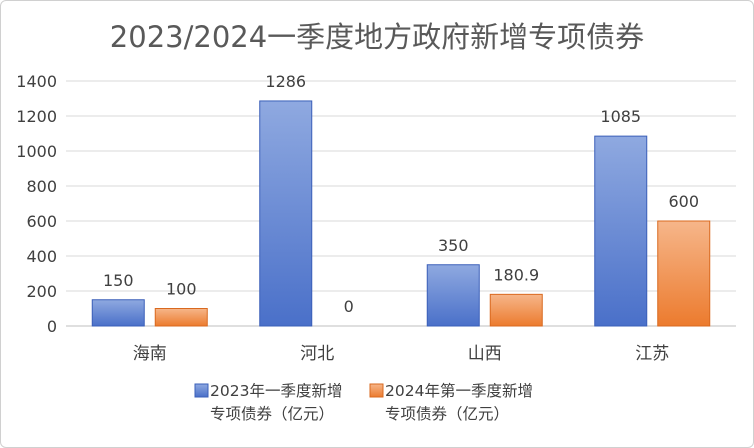  Describe the element at coordinates (317, 354) in the screenshot. I see `x-category-label: 河北` at that location.